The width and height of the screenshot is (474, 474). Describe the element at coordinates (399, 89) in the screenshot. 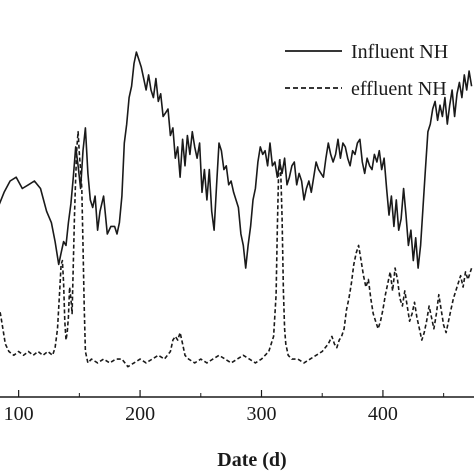

I see `legend-label-effluent: effluent NH` at that location.